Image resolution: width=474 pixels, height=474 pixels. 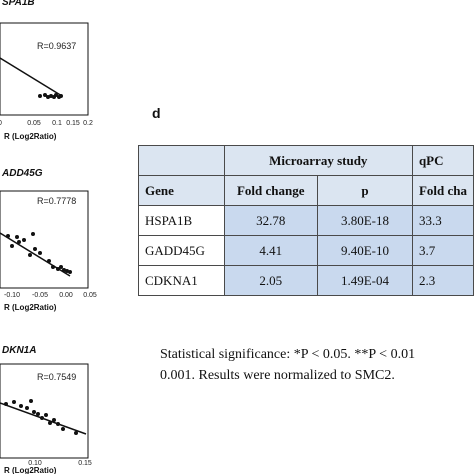 What do you see at coordinates (40, 295) in the screenshot?
I see `x-tick-label: -0.05` at bounding box center [40, 295].